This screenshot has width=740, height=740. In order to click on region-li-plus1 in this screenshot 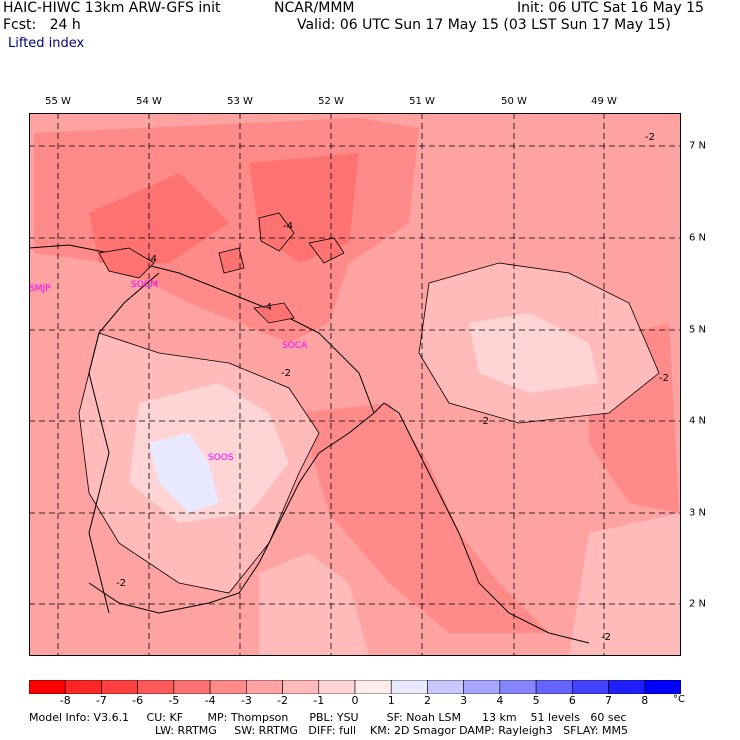, I will do `click(184, 473)`.